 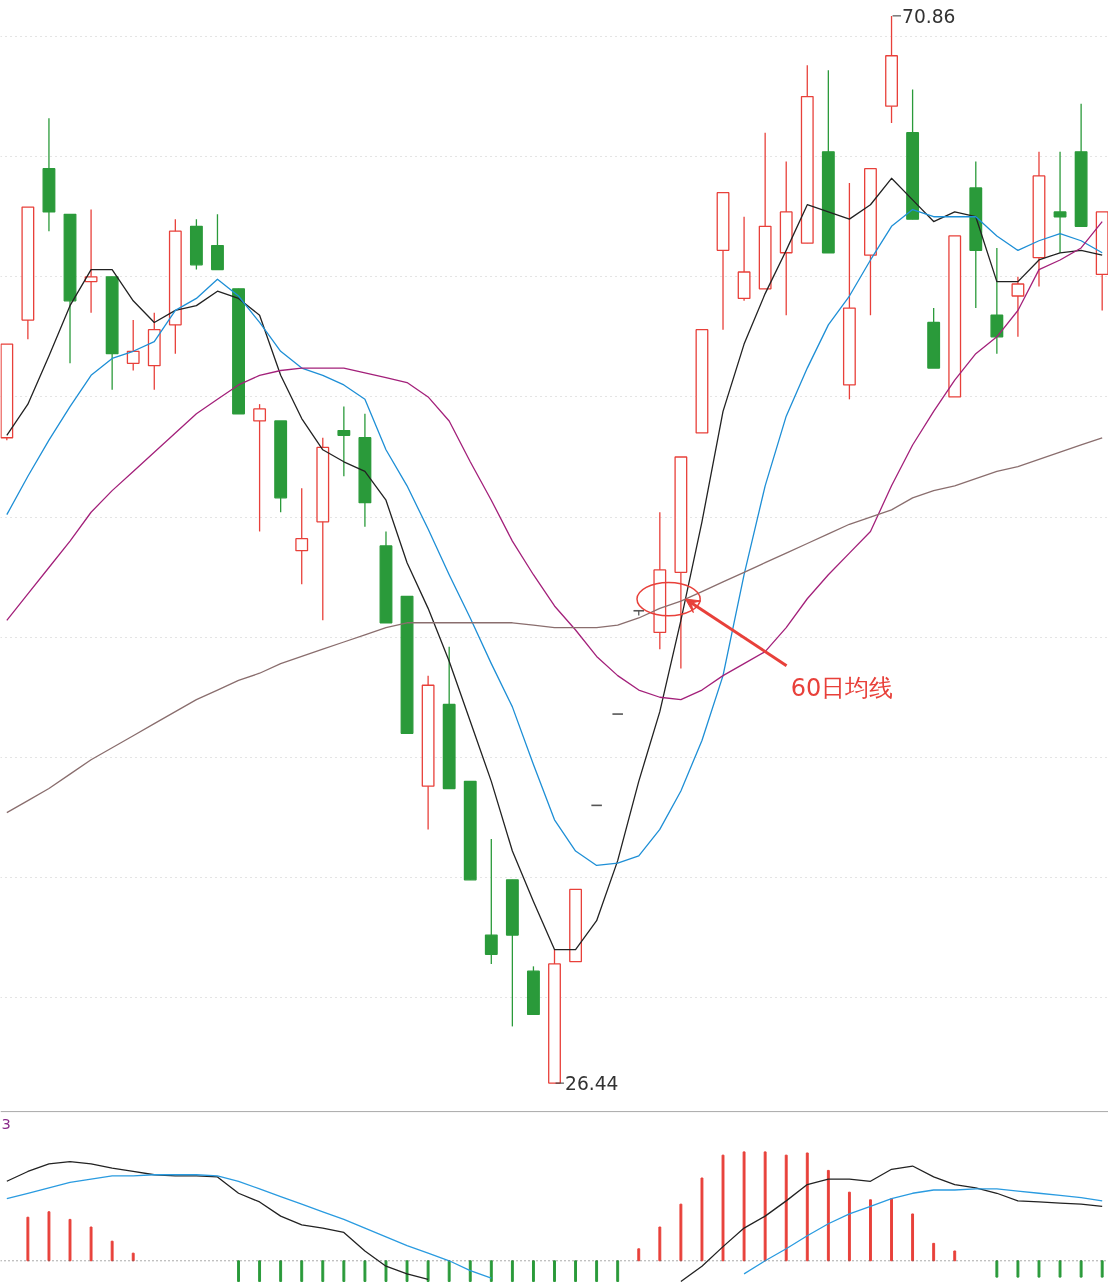 I want to click on annotation: 60日均线, so click(x=842, y=687).